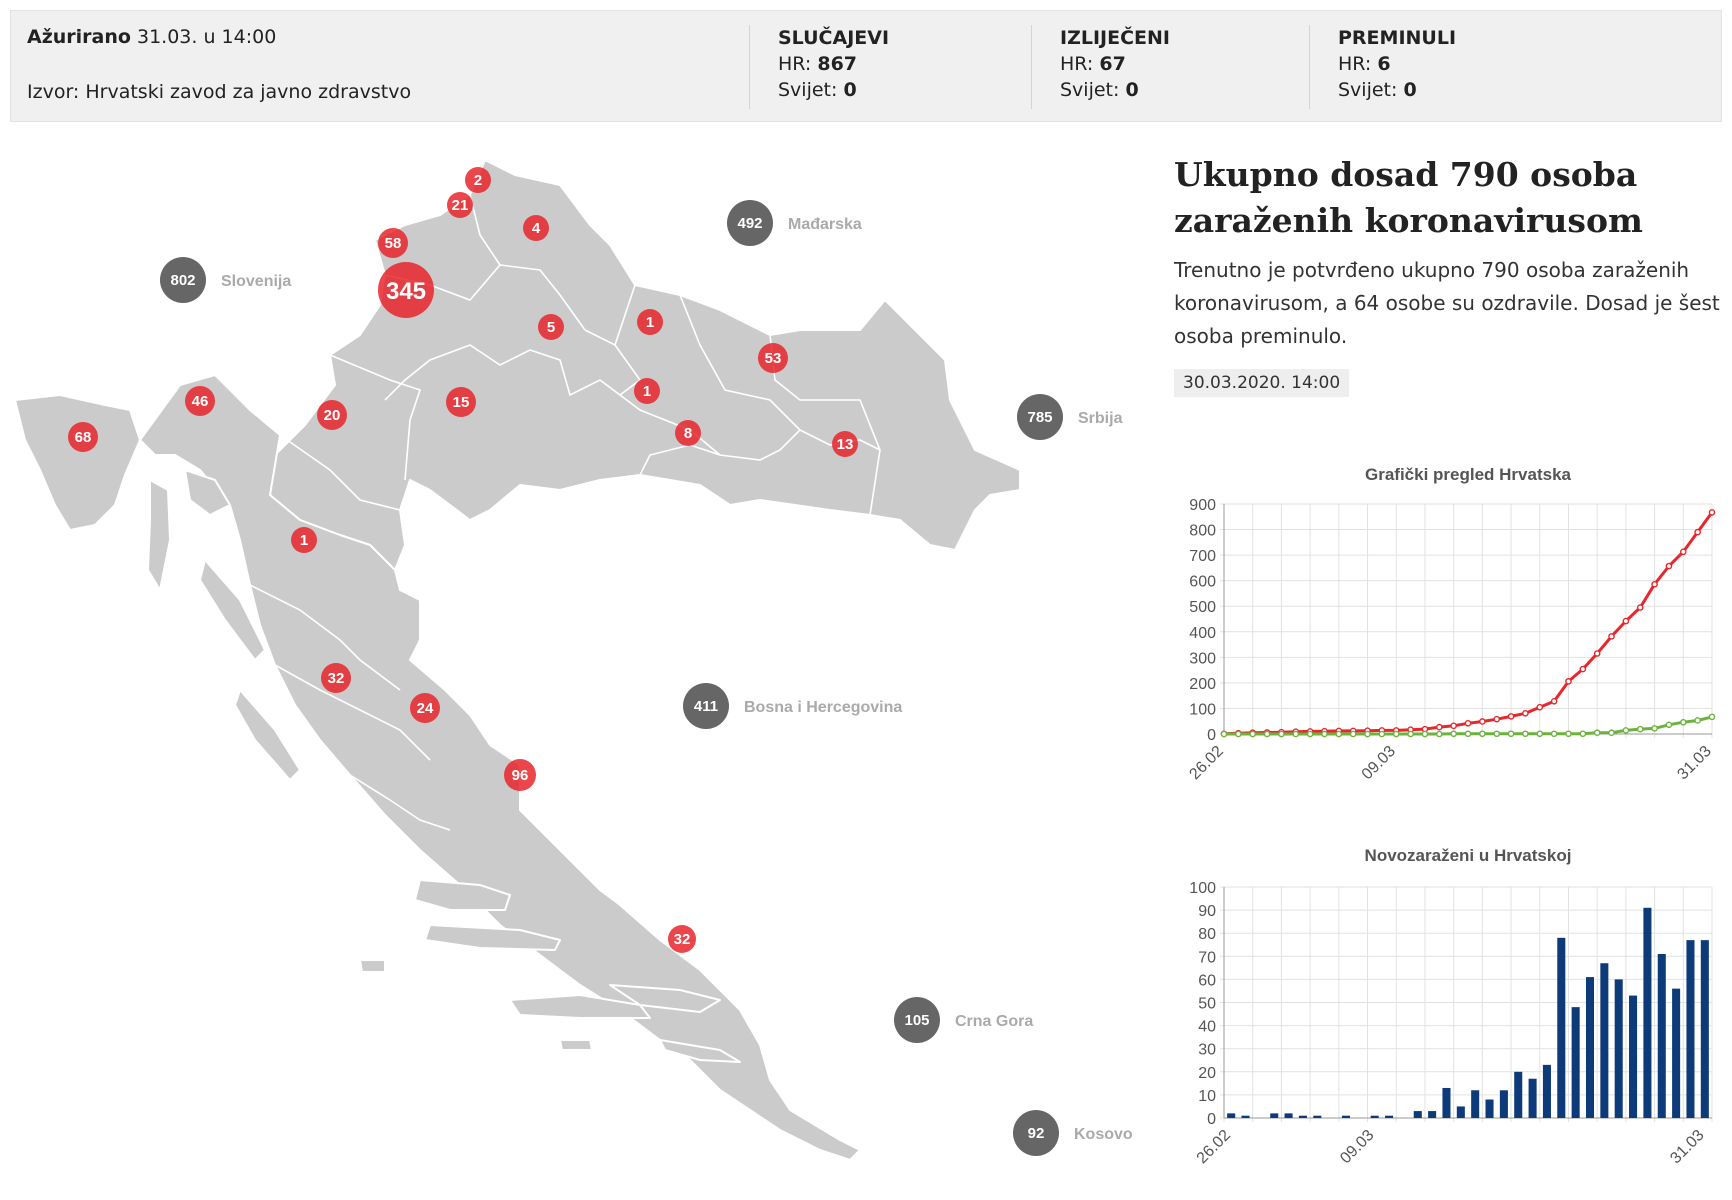  What do you see at coordinates (794, 223) in the screenshot?
I see `neighbor-marker: 492 Mađarska` at bounding box center [794, 223].